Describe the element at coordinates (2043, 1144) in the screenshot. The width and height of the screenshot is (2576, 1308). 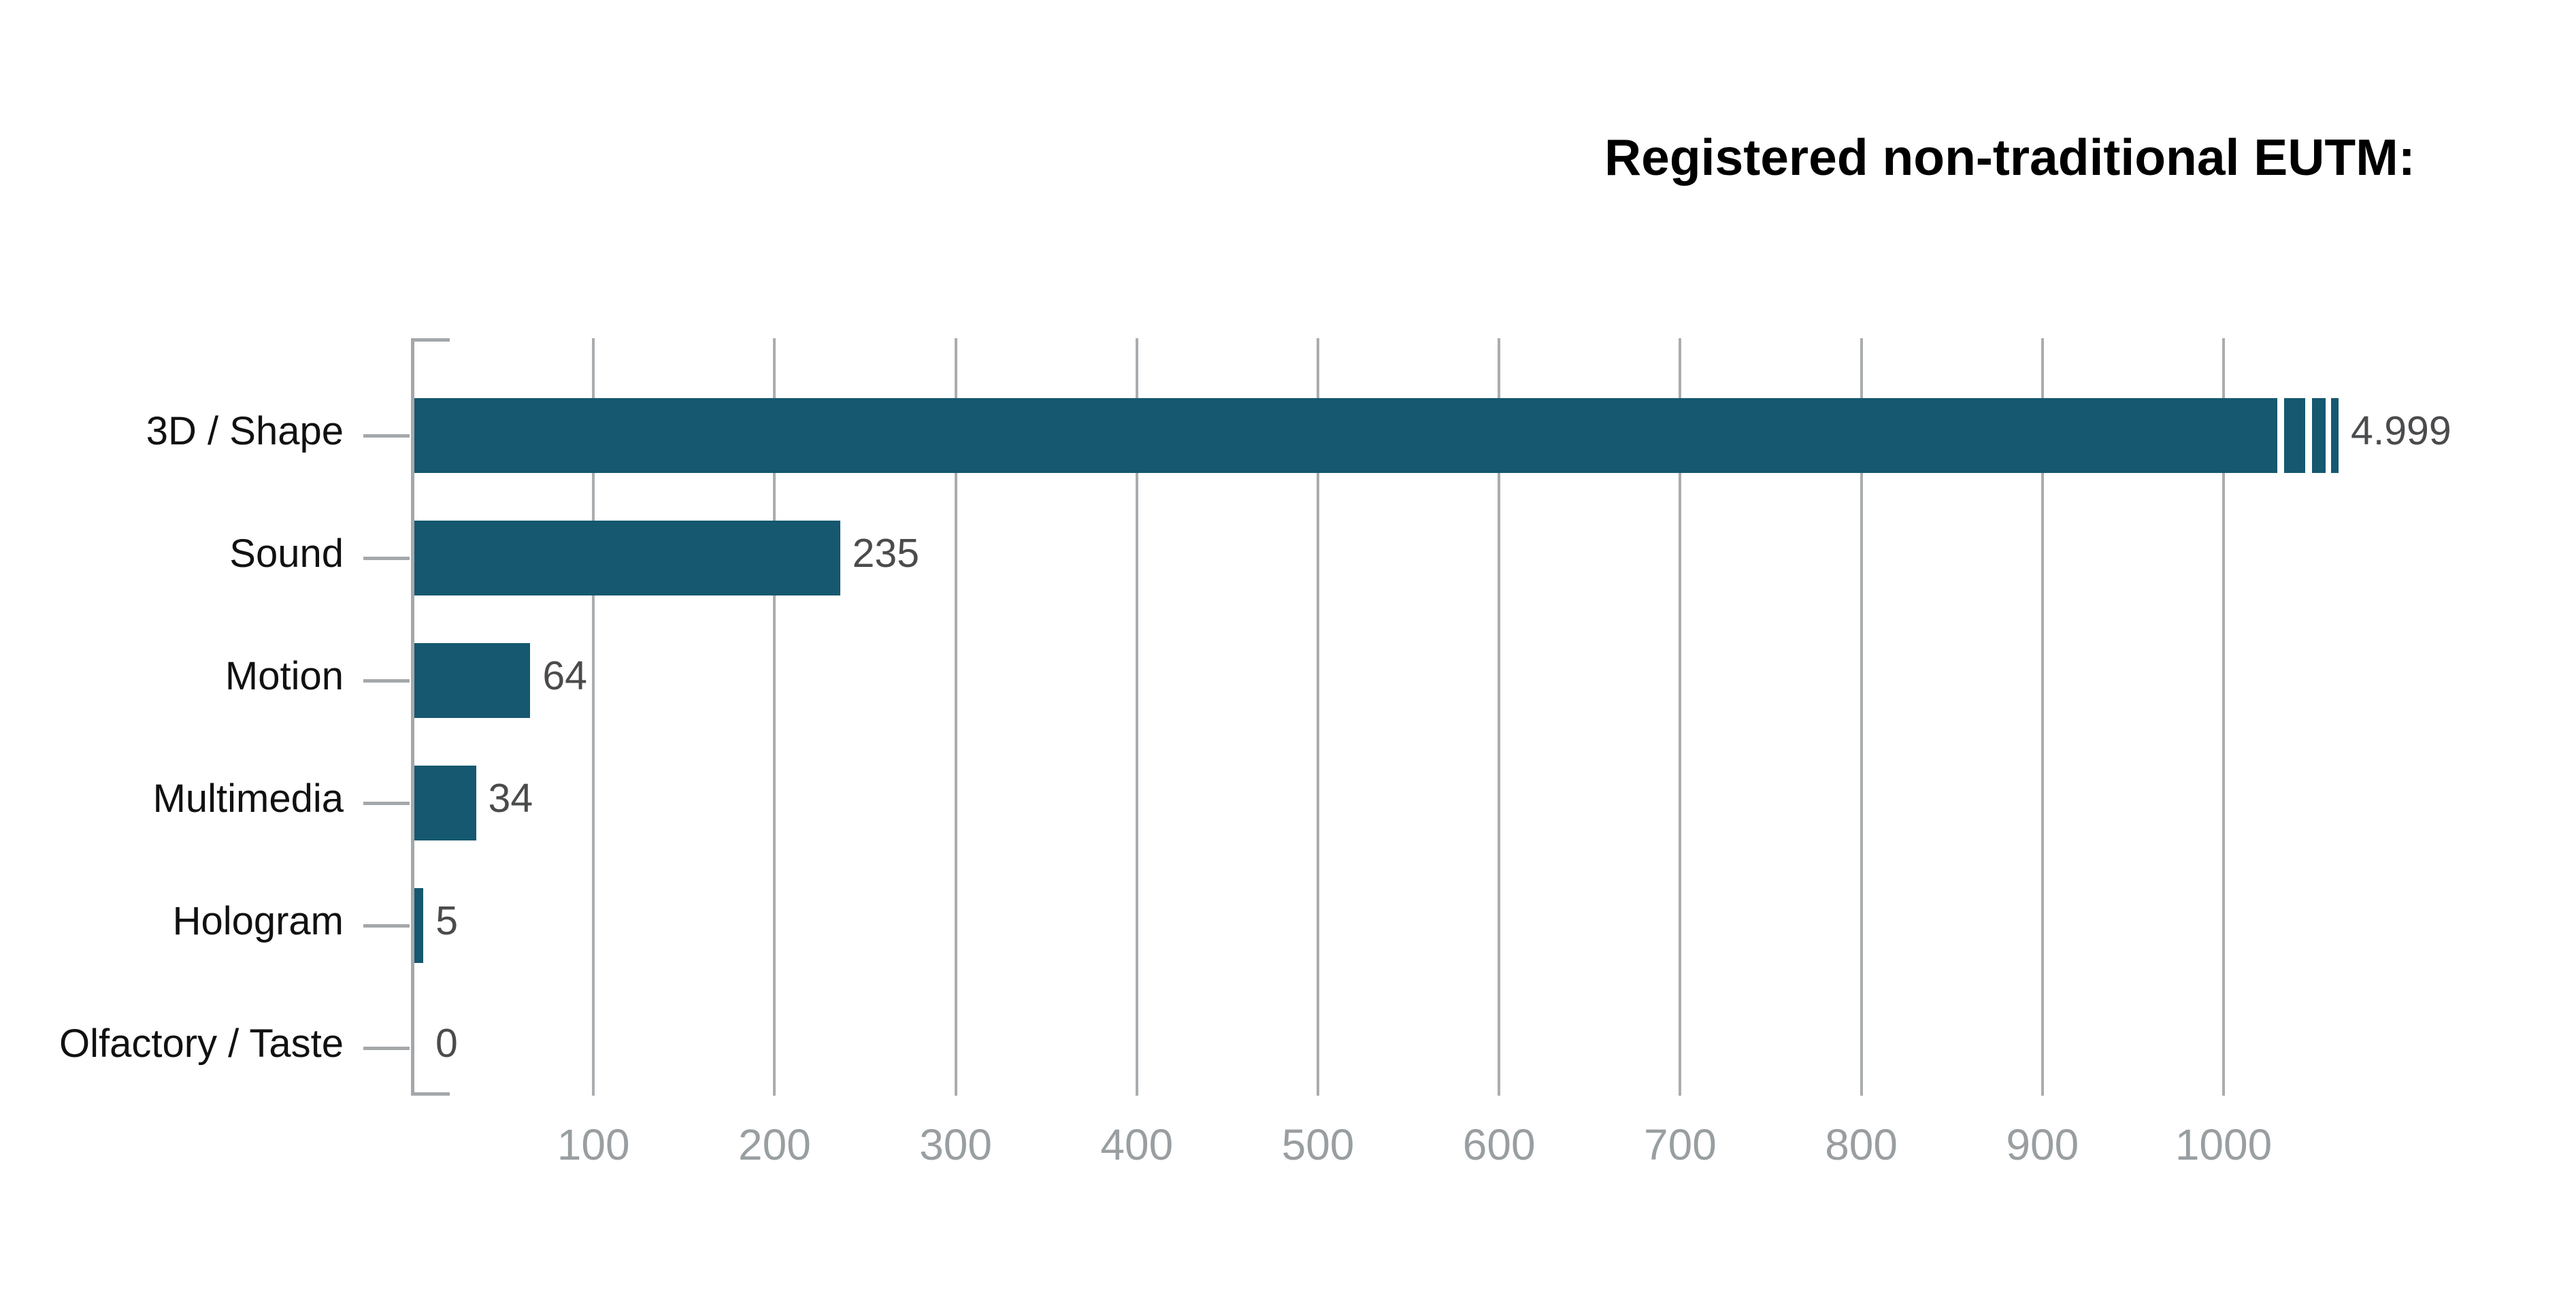
I see `x-axis-tick-label: 900` at that location.